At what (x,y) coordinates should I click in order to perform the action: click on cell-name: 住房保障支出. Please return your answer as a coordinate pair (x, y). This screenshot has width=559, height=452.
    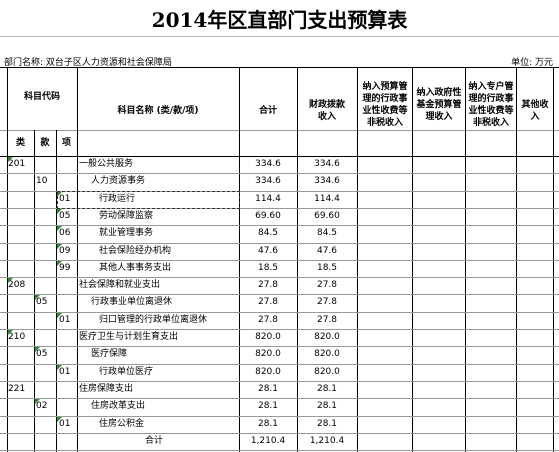
    Looking at the image, I should click on (106, 388).